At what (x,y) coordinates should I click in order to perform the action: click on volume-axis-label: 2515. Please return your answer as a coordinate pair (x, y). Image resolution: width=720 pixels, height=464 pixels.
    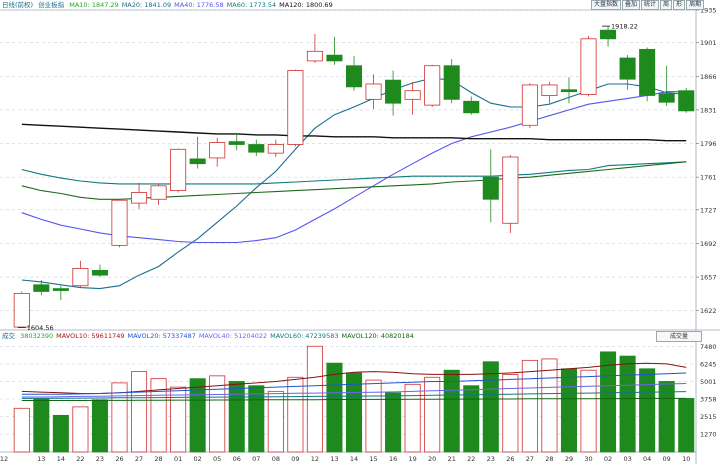
    Looking at the image, I should click on (708, 417).